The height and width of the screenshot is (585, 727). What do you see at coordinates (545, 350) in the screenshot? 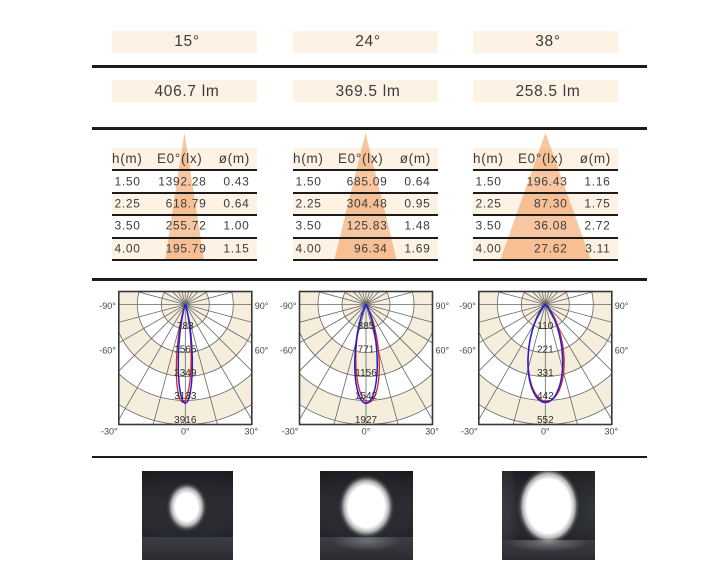
I see `svg-text: 221` at bounding box center [545, 350].